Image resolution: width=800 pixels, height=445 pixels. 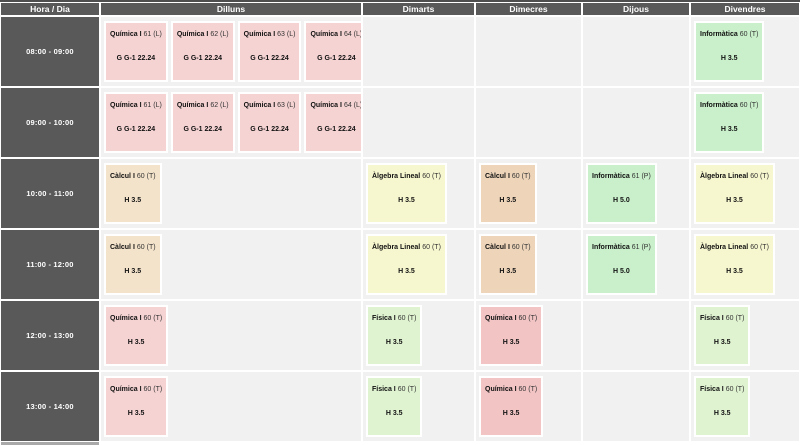 What do you see at coordinates (335, 105) in the screenshot?
I see `event-title: Química I 64 (L)` at bounding box center [335, 105].